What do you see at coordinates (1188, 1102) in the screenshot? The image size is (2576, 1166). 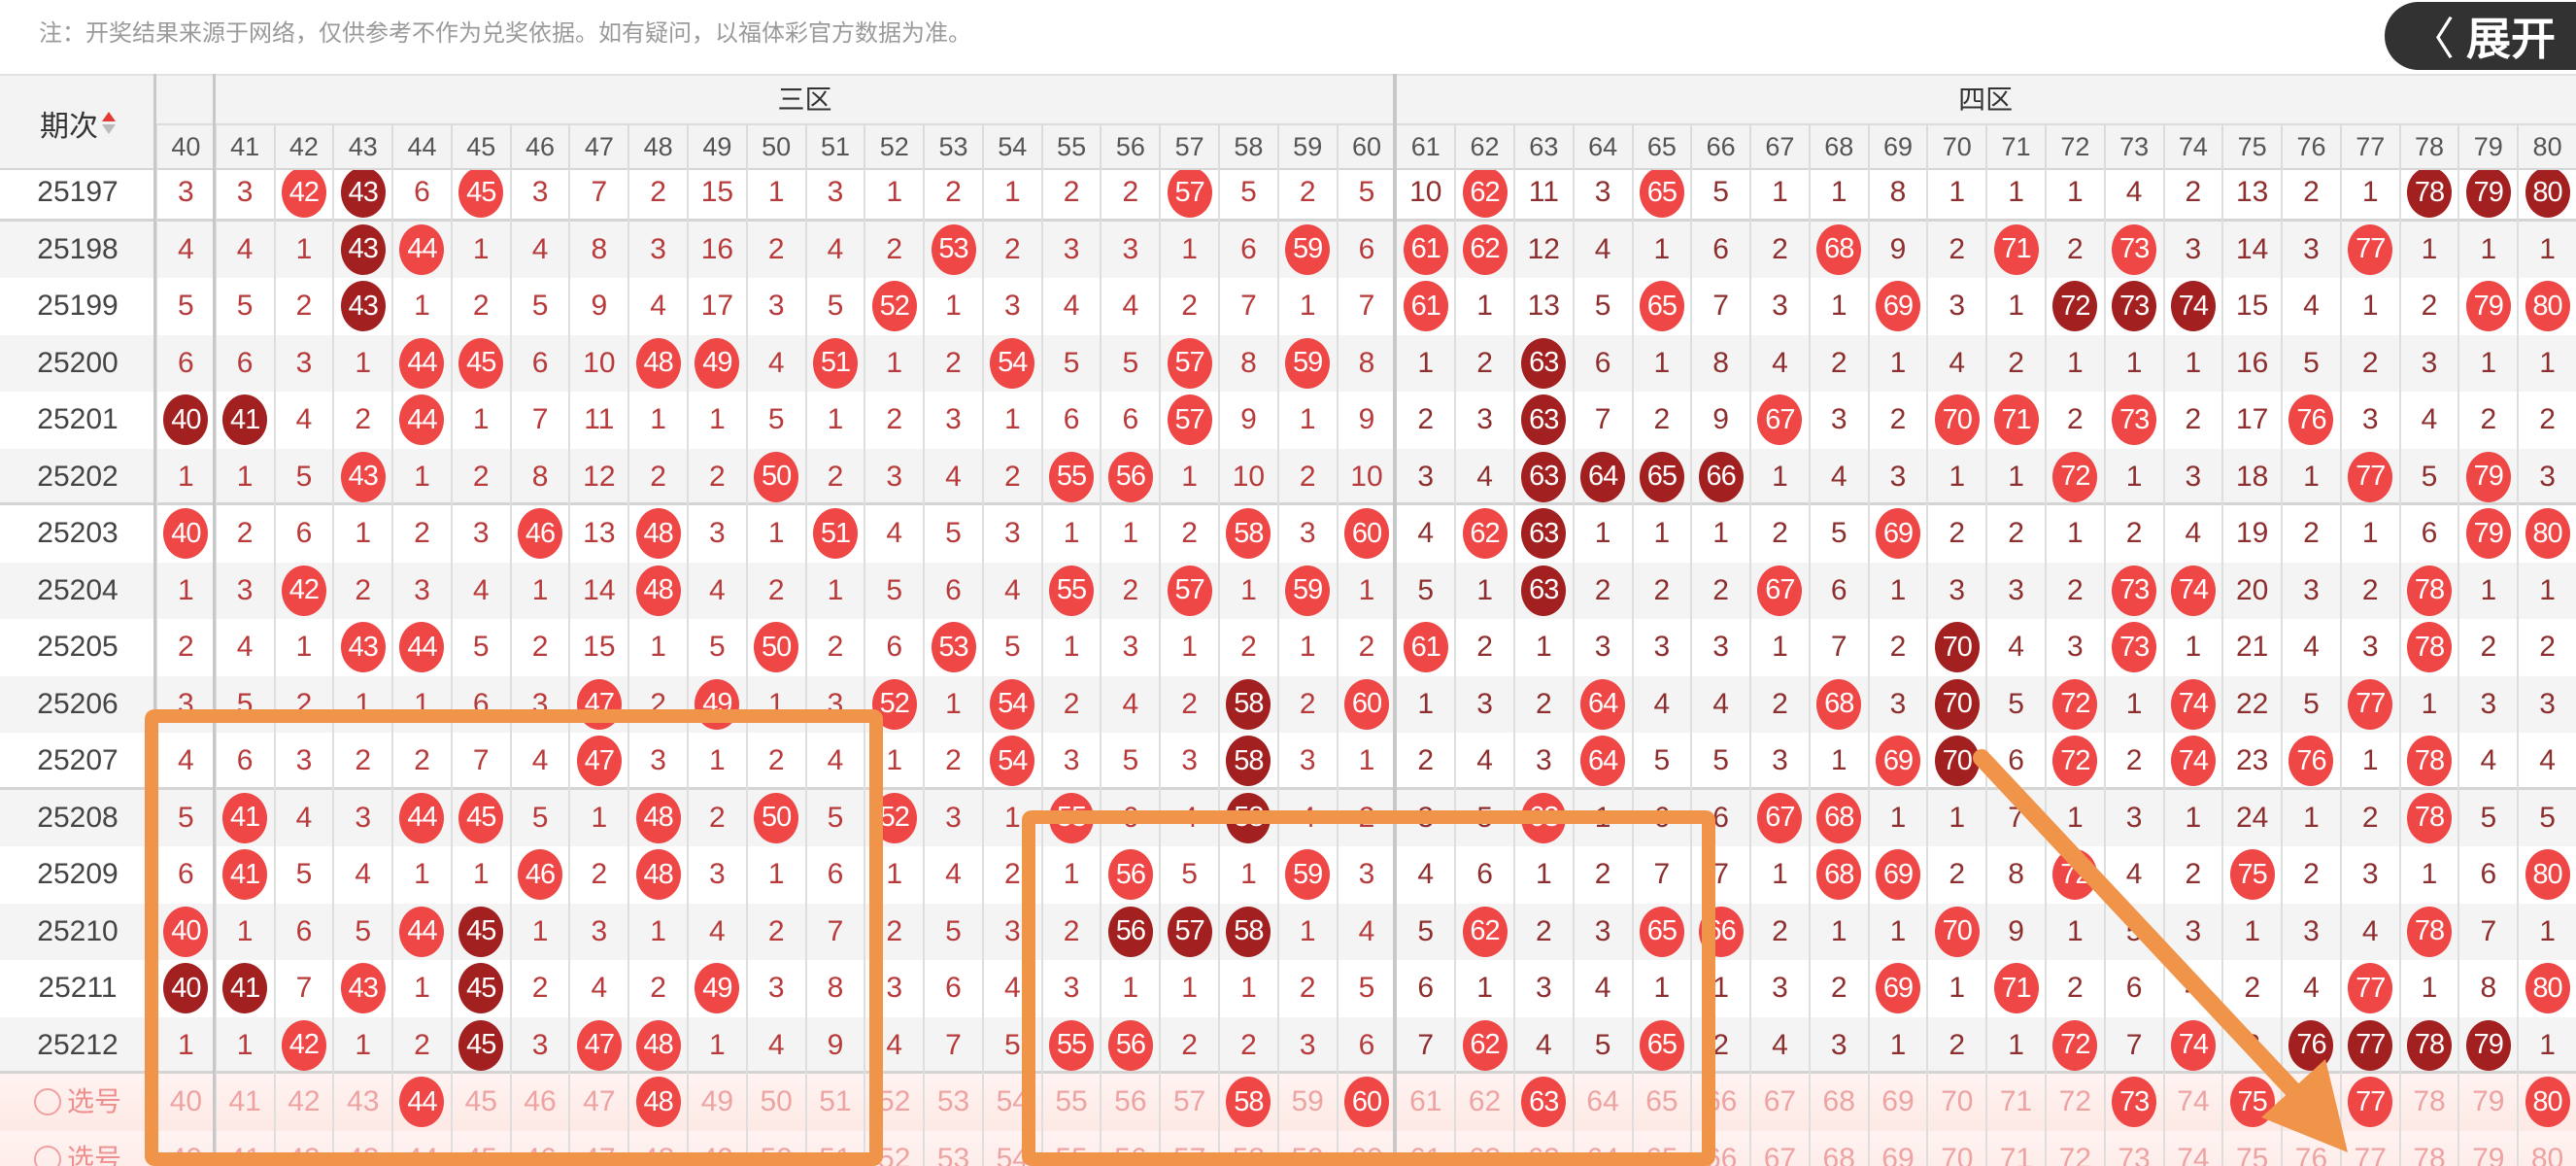 I see `selectable-number: 57` at bounding box center [1188, 1102].